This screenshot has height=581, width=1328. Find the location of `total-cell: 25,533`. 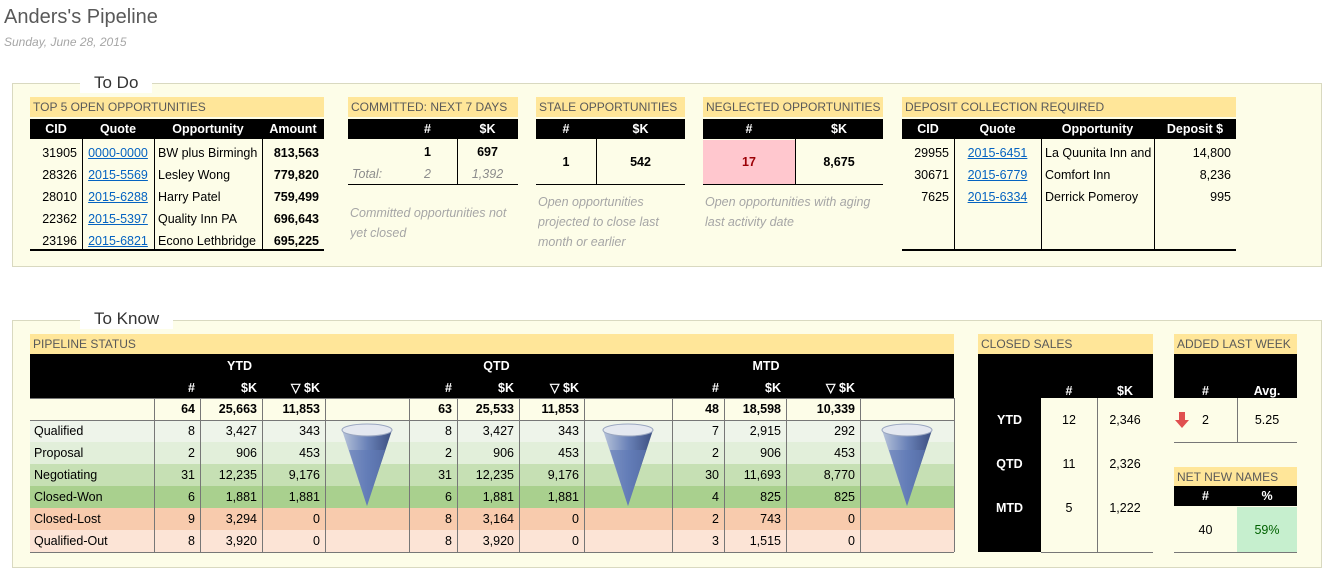

total-cell: 25,533 is located at coordinates (494, 409).